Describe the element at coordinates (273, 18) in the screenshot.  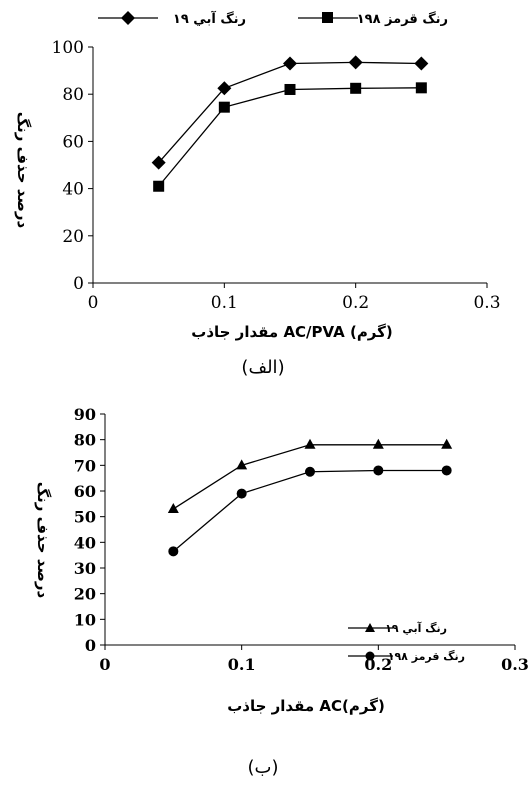
I see `legend-a: رنگ قرمز ١٩٨ رنگ آبي ١٩` at that location.